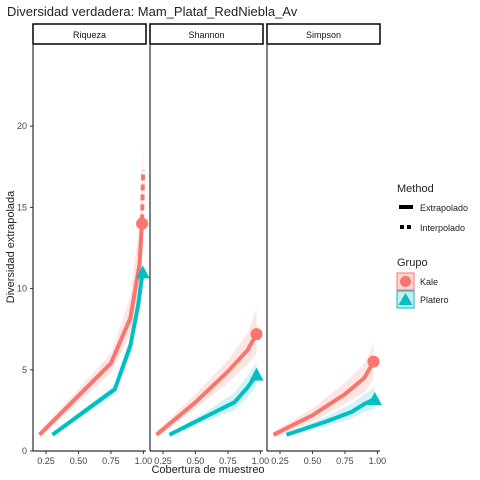 The height and width of the screenshot is (480, 480). I want to click on legend-kale-label: Kale, so click(429, 282).